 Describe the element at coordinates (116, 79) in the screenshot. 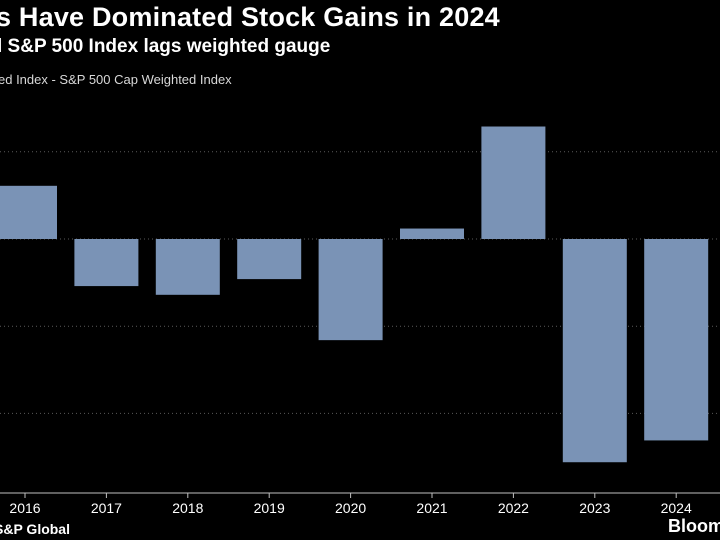

I see `legend-label: ed Index - S&P 500 Cap Weighted Index` at that location.